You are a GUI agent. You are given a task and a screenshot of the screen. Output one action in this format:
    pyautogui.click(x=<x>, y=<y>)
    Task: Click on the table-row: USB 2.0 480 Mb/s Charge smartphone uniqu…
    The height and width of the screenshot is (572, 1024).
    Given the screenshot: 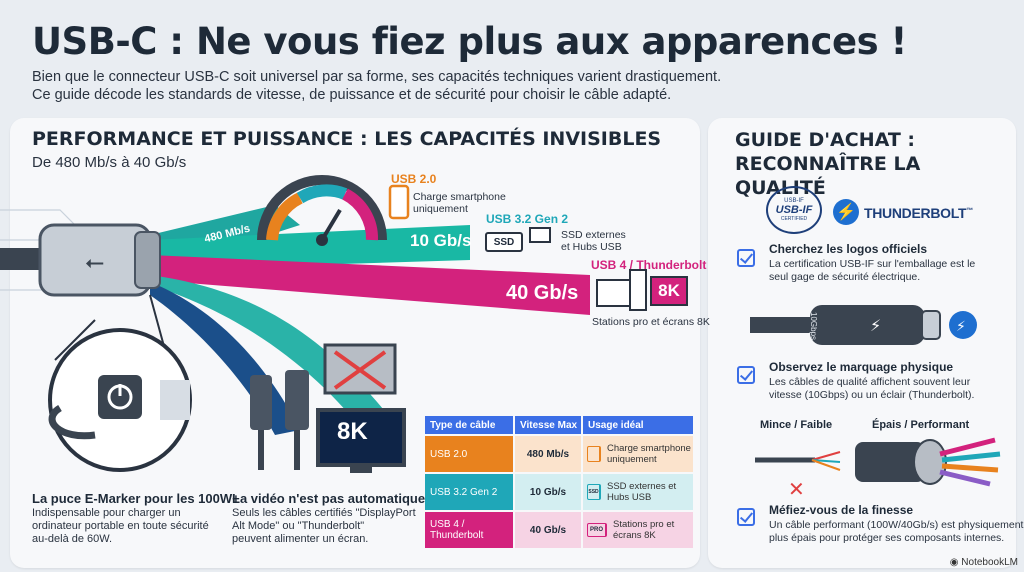 What is the action you would take?
    pyautogui.click(x=560, y=454)
    